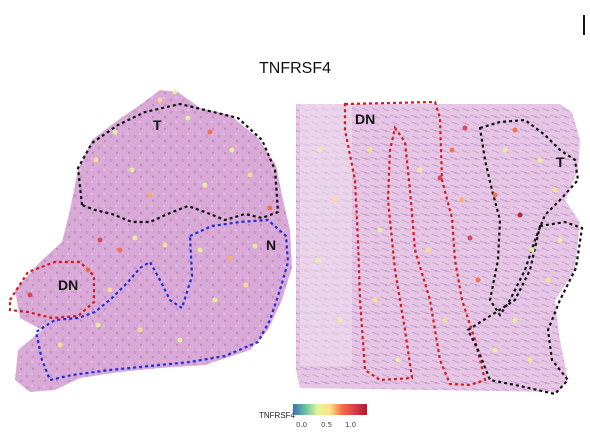  I want to click on figure-title: TNFRSF4, so click(295, 68).